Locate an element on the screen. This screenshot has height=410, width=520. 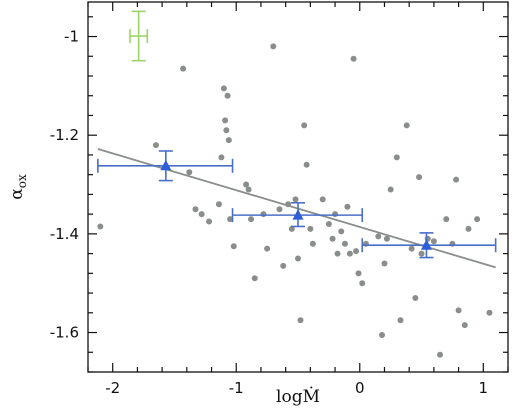
x-tick-label: -2 is located at coordinates (112, 388).